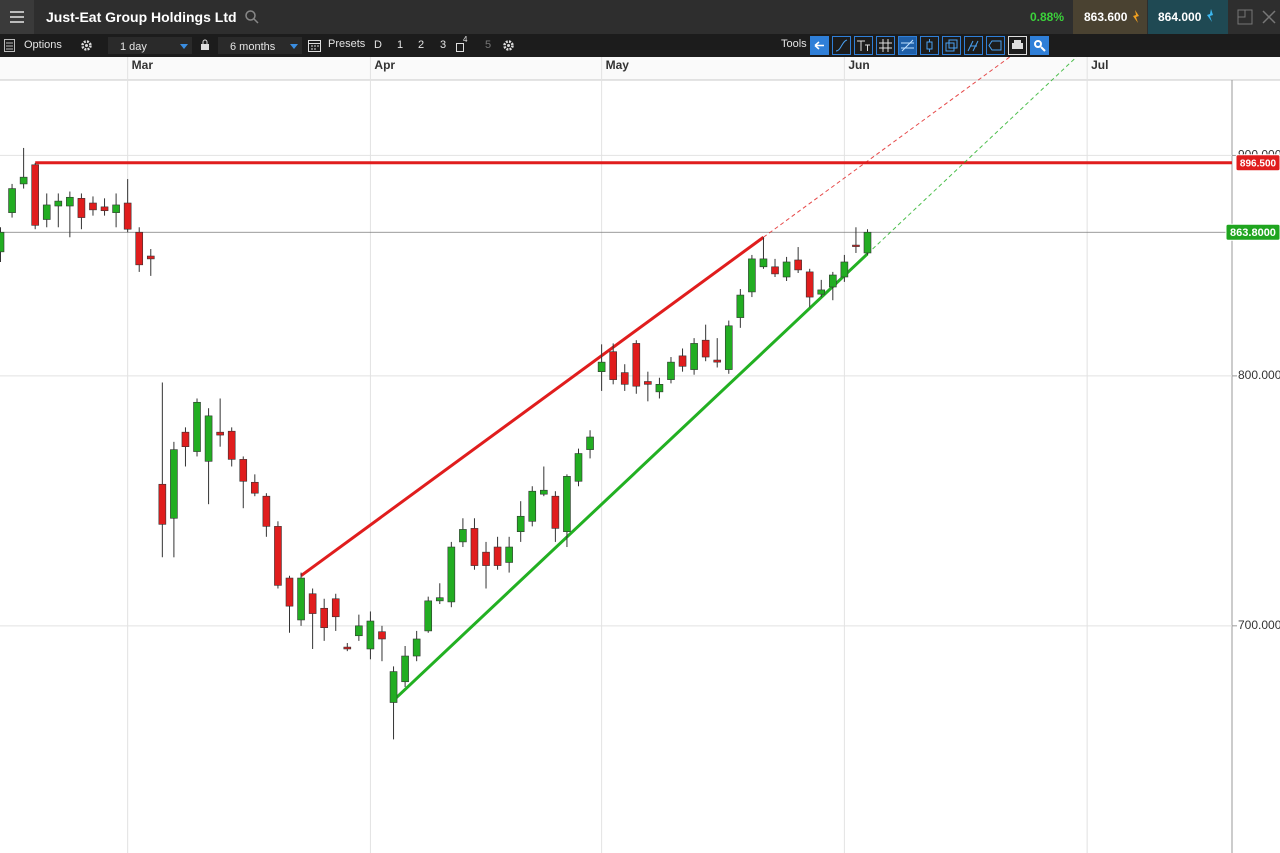 This screenshot has height=853, width=1280. What do you see at coordinates (205, 45) in the screenshot?
I see `lock-icon` at bounding box center [205, 45].